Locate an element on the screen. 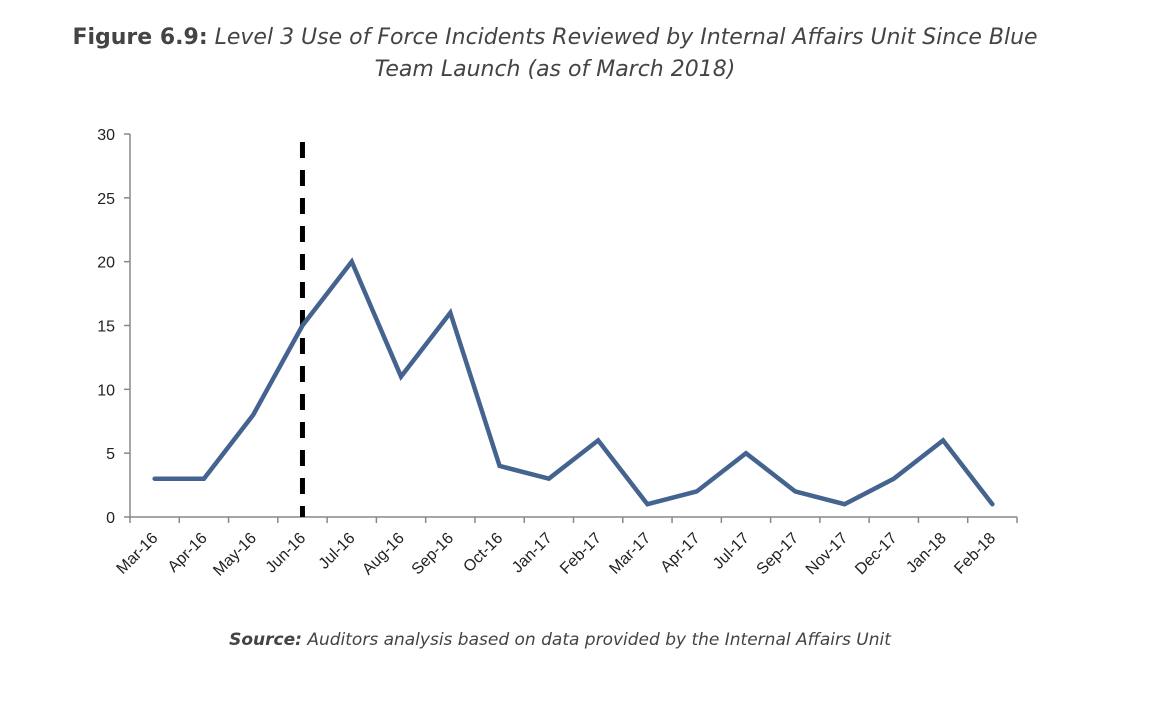 The height and width of the screenshot is (710, 1170). y-tick-label: 0 is located at coordinates (110, 518).